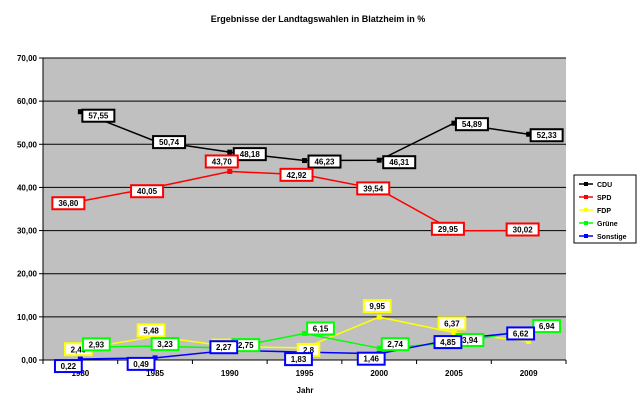  Describe the element at coordinates (604, 185) in the screenshot. I see `legend-label: CDU` at that location.